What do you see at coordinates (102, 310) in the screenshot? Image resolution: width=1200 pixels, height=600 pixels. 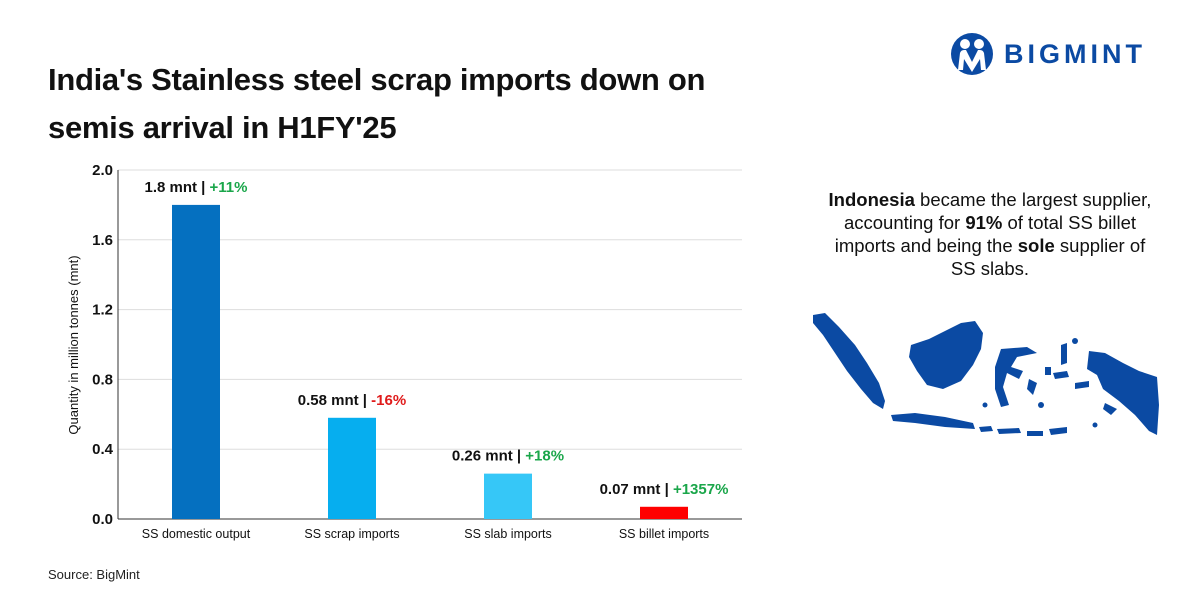 I see `y-tick-label: 1.2` at bounding box center [102, 310].